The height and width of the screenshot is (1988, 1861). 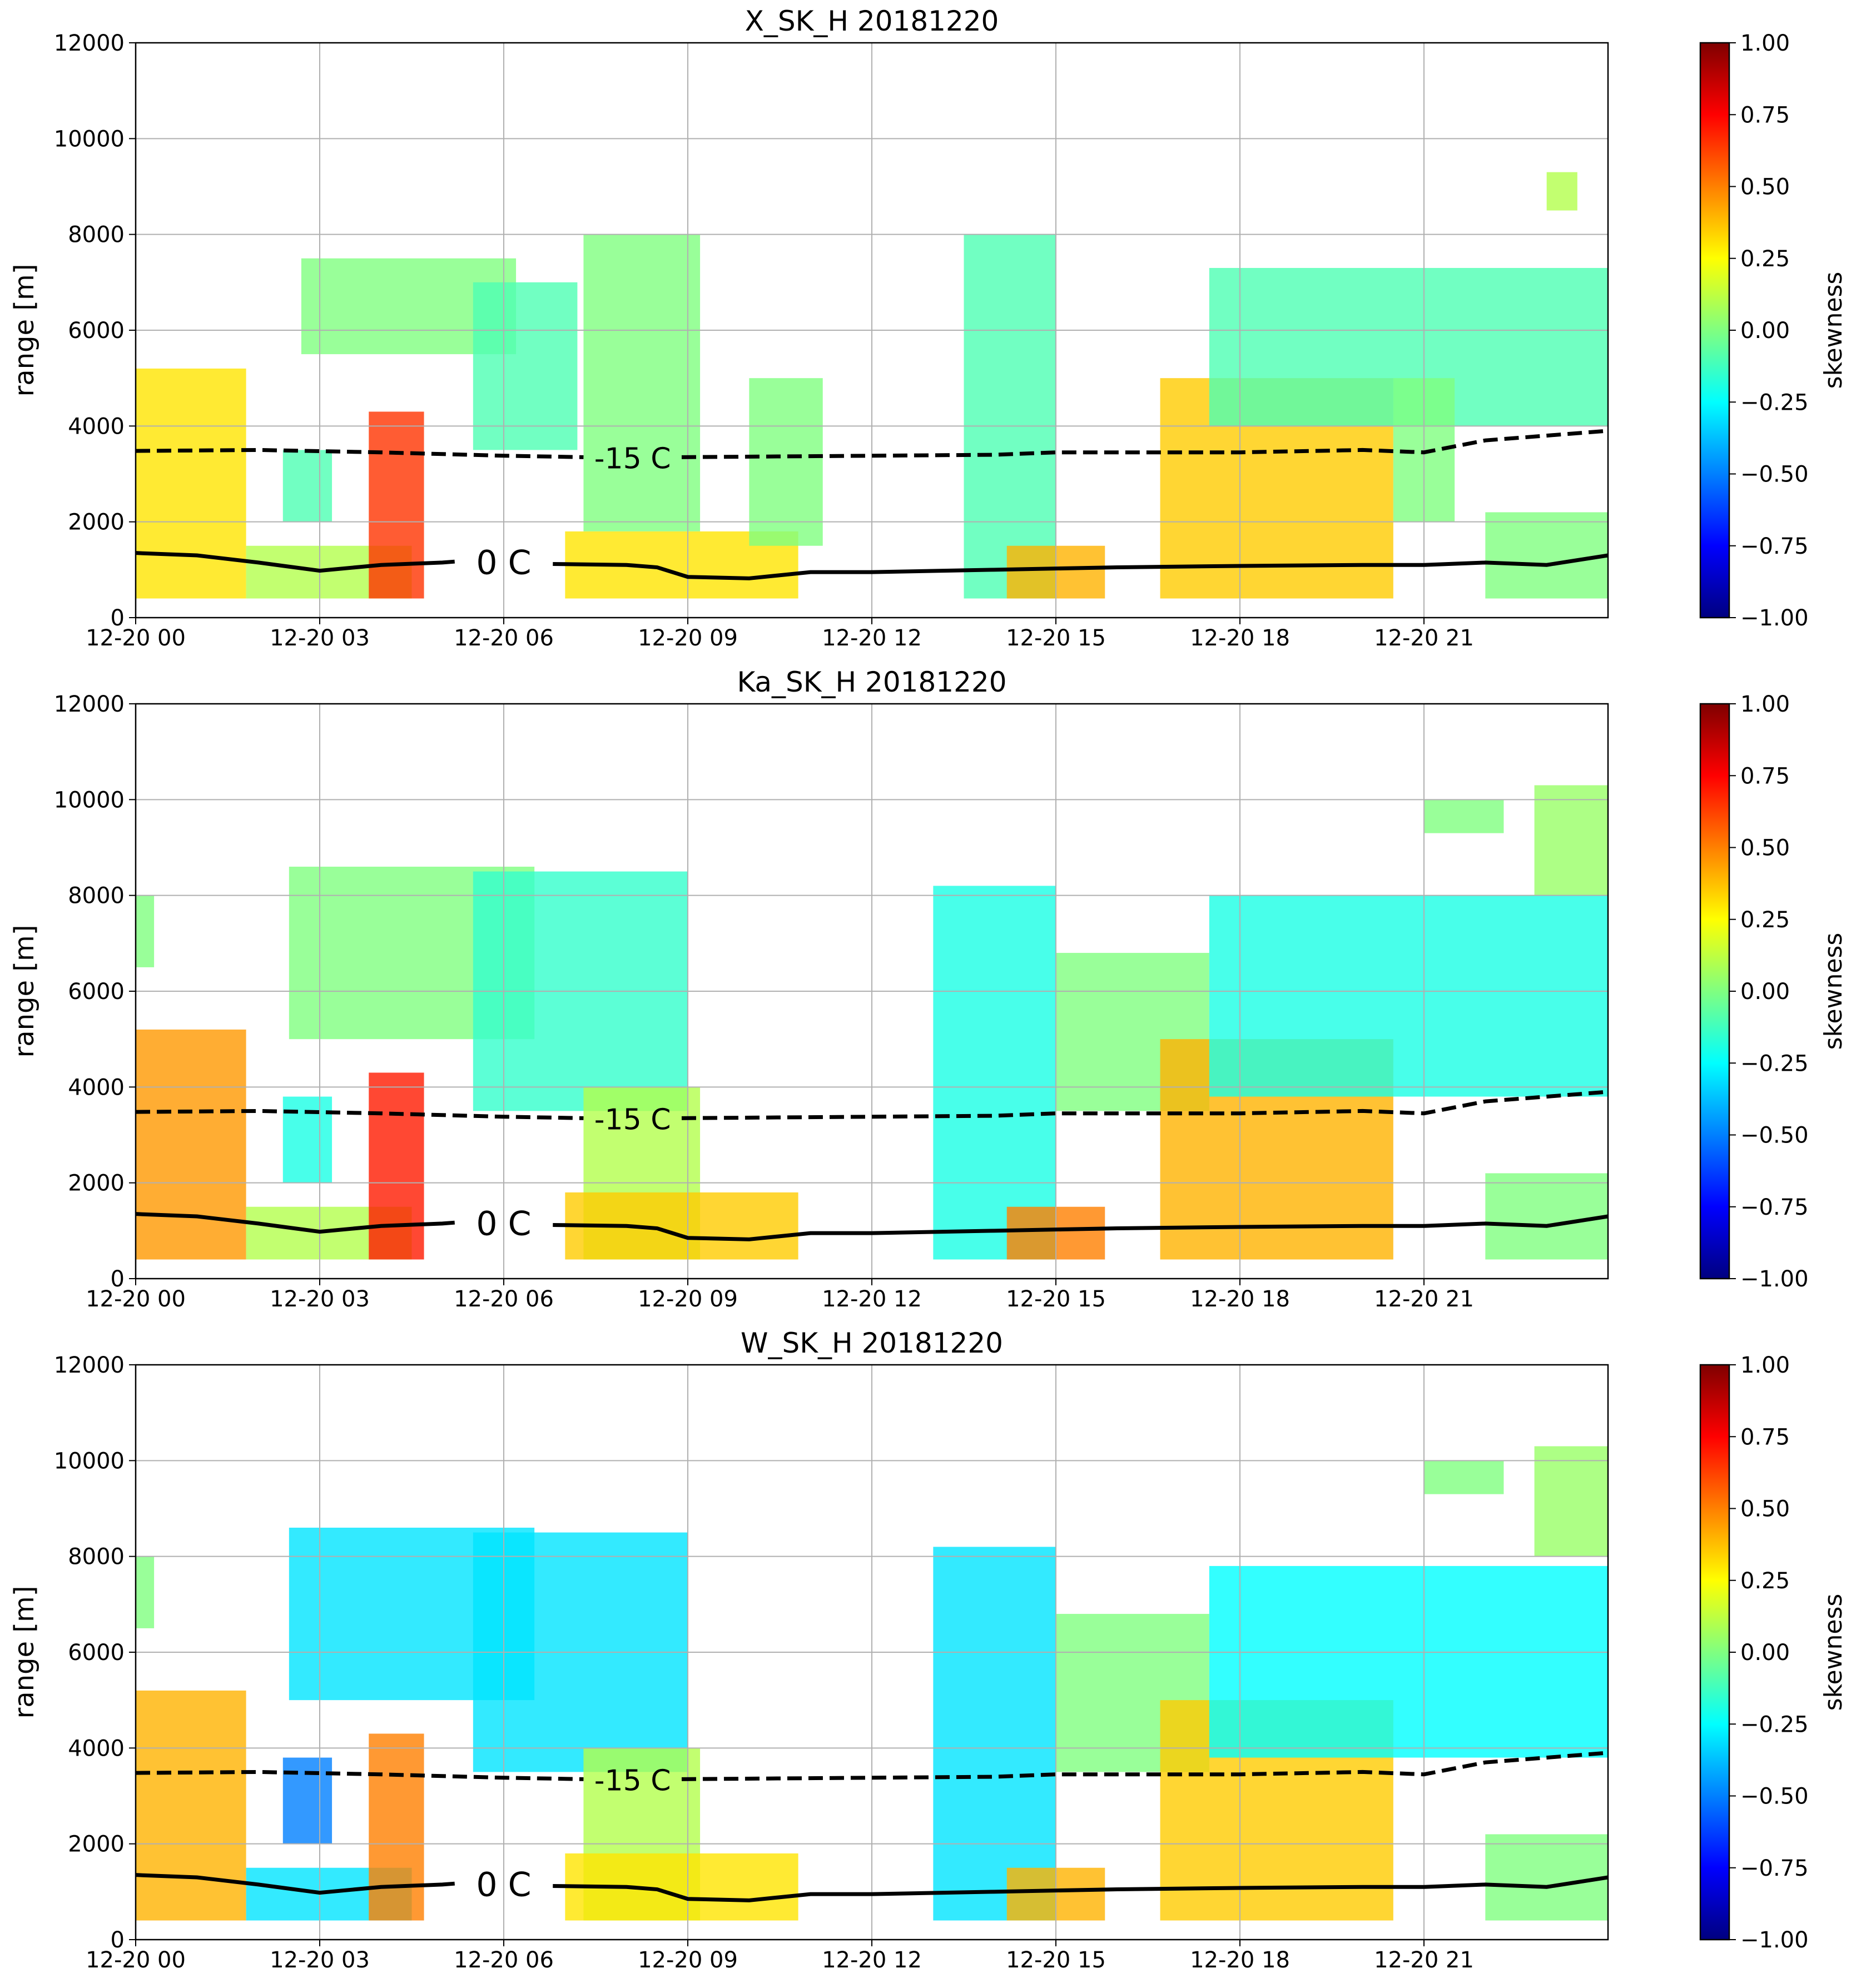 I want to click on chart-title: Ka_SK_H 20181220, so click(x=871, y=682).